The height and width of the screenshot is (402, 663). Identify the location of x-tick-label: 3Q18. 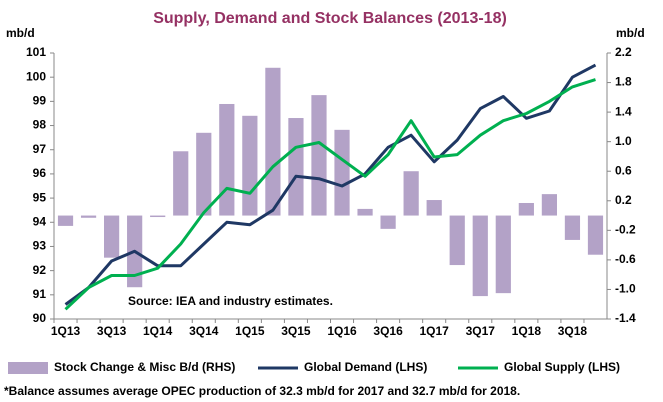
(573, 331).